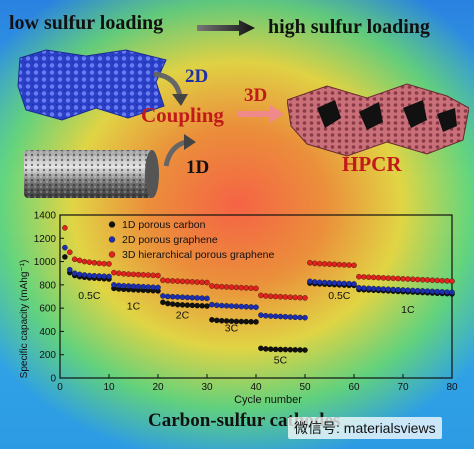 The image size is (474, 449). Describe the element at coordinates (45, 262) in the screenshot. I see `y-tick-label: 1000` at that location.